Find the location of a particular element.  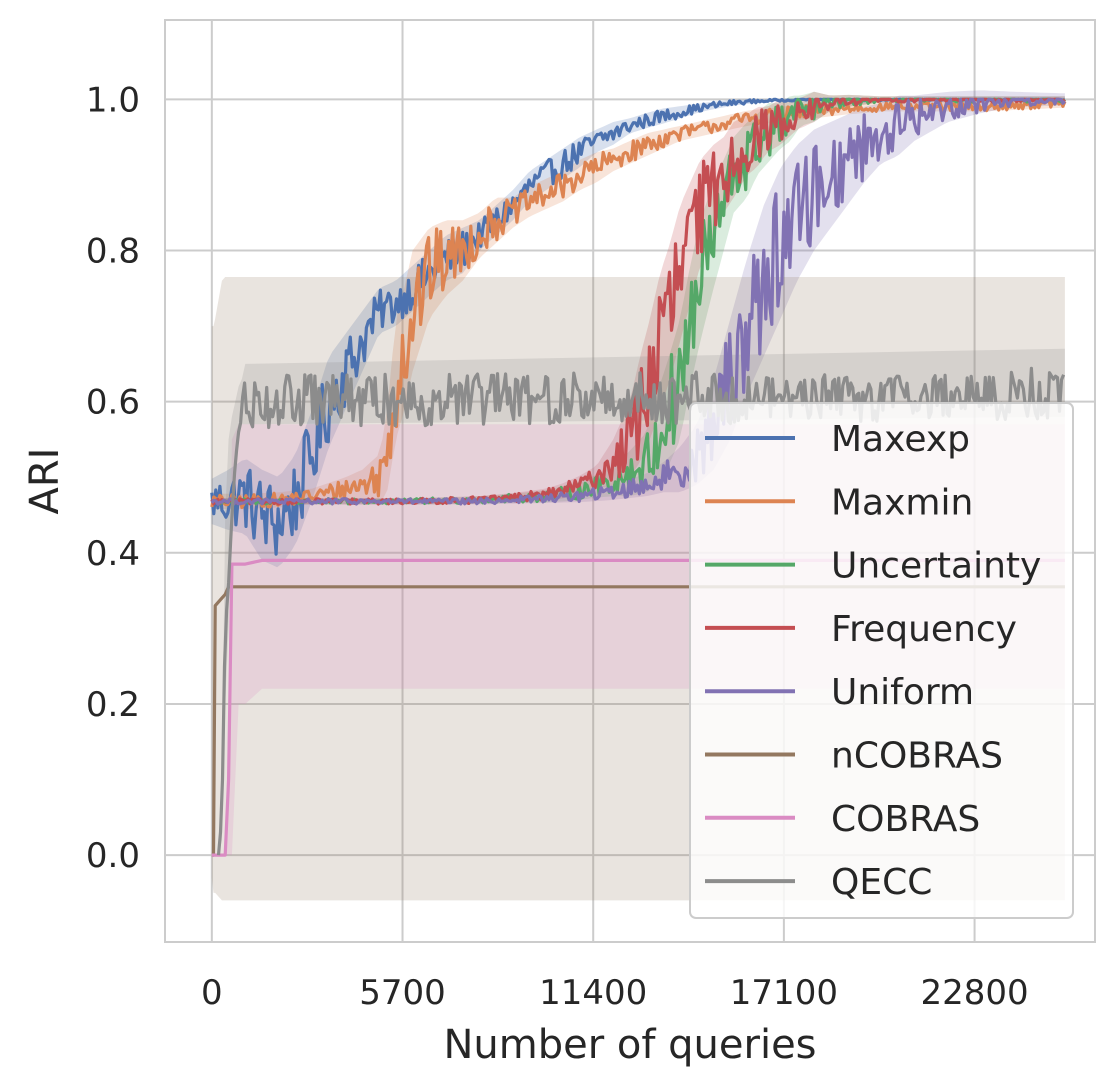

y-axis-ticks: 0.0 0.2 0.4 0.6 0.8 1.0 is located at coordinates (113, 478).